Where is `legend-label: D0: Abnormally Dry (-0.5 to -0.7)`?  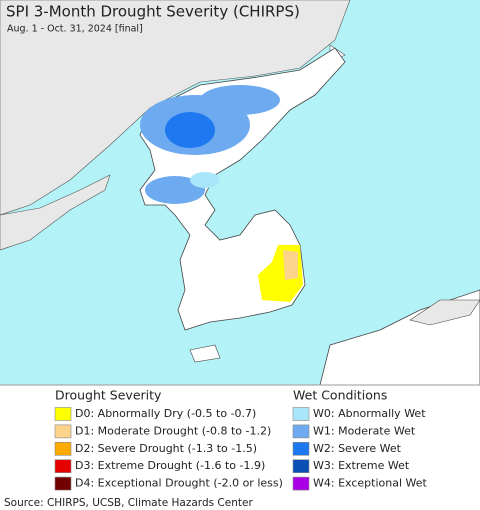 legend-label: D0: Abnormally Dry (-0.5 to -0.7) is located at coordinates (165, 413).